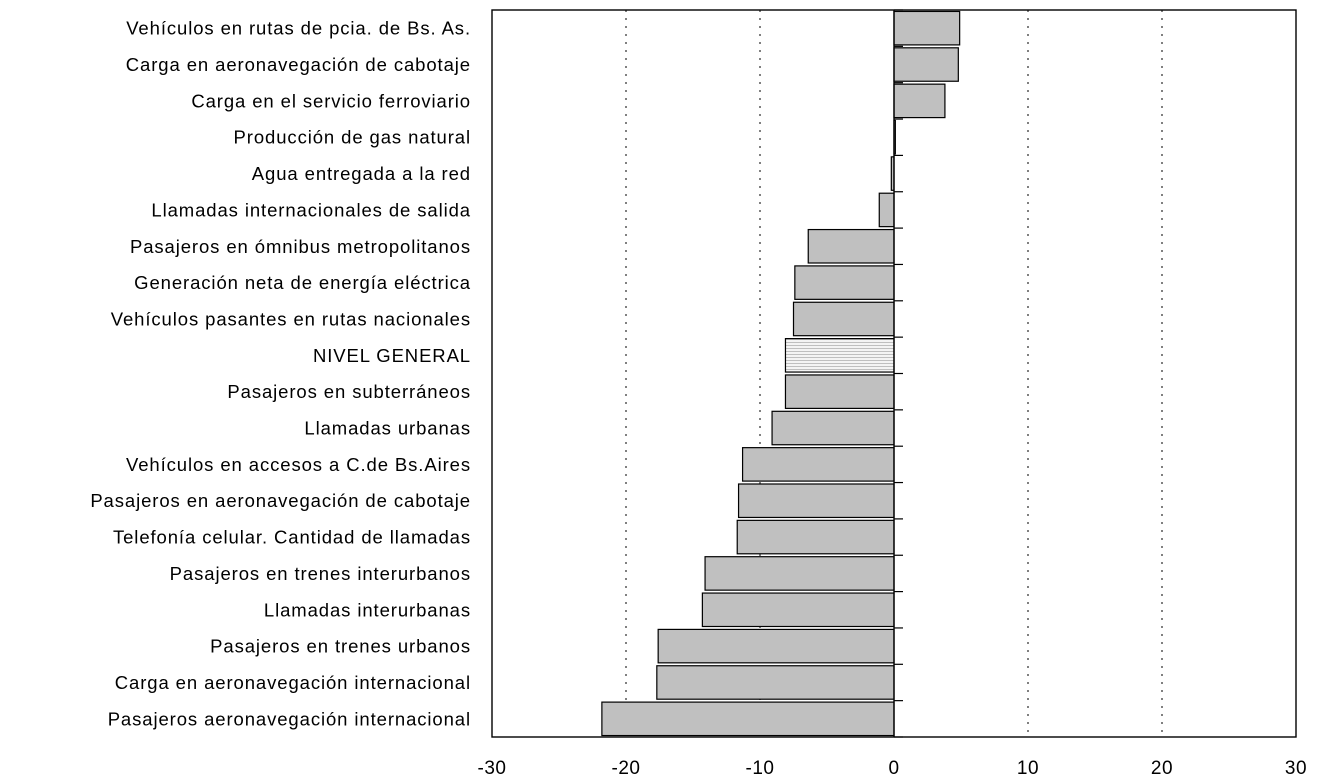  I want to click on x-tick-label-6: 30, so click(1296, 768).